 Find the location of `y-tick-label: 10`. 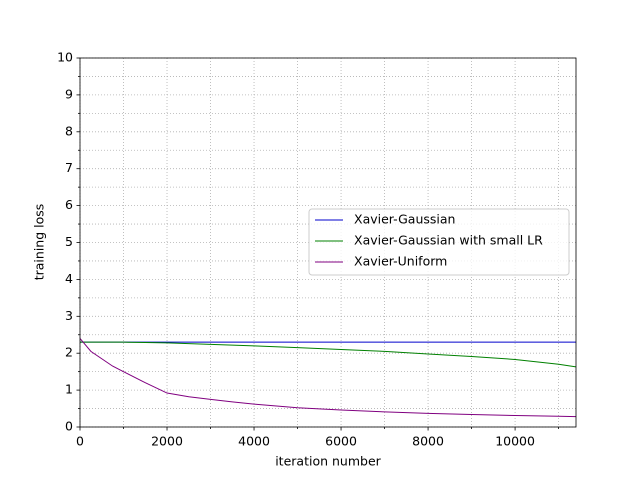

y-tick-label: 10 is located at coordinates (65, 57).